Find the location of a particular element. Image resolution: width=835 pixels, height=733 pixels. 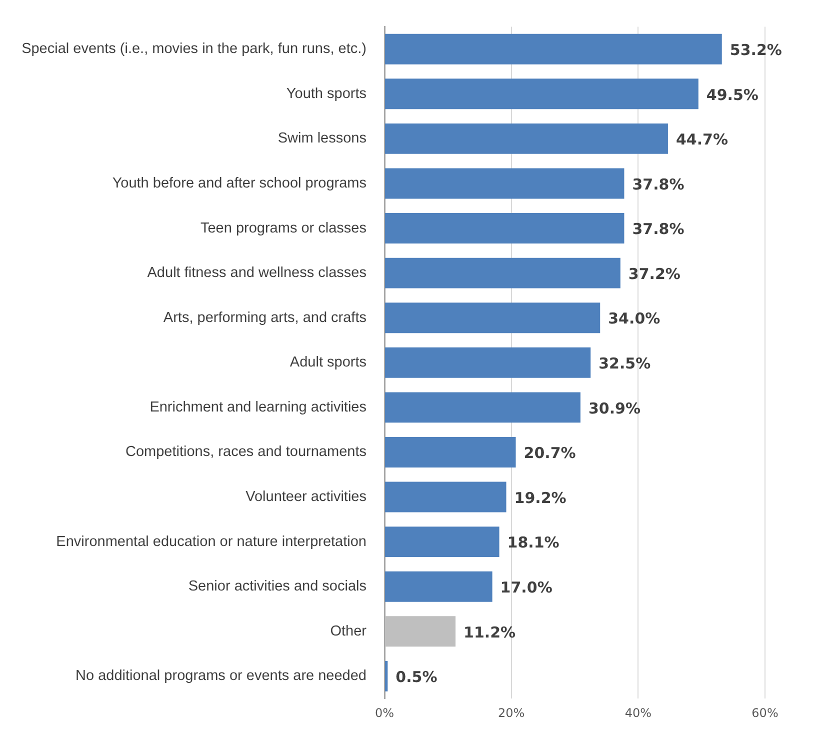

data-label: 17.0% is located at coordinates (526, 587).